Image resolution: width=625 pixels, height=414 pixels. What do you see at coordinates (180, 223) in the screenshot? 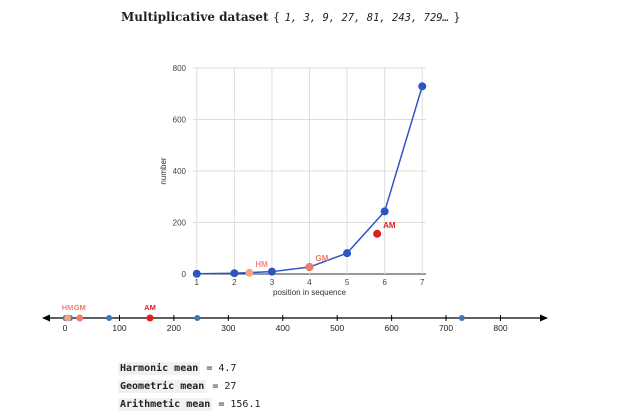
I see `y-tick-label: 200` at bounding box center [180, 223].